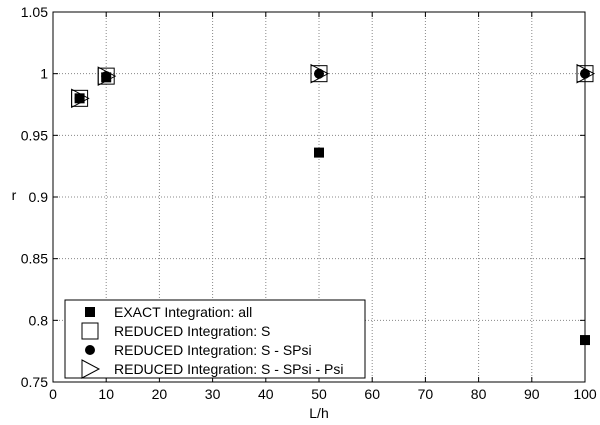 Image resolution: width=600 pixels, height=425 pixels. Describe the element at coordinates (192, 331) in the screenshot. I see `legend-label: REDUCED Integration: S` at that location.